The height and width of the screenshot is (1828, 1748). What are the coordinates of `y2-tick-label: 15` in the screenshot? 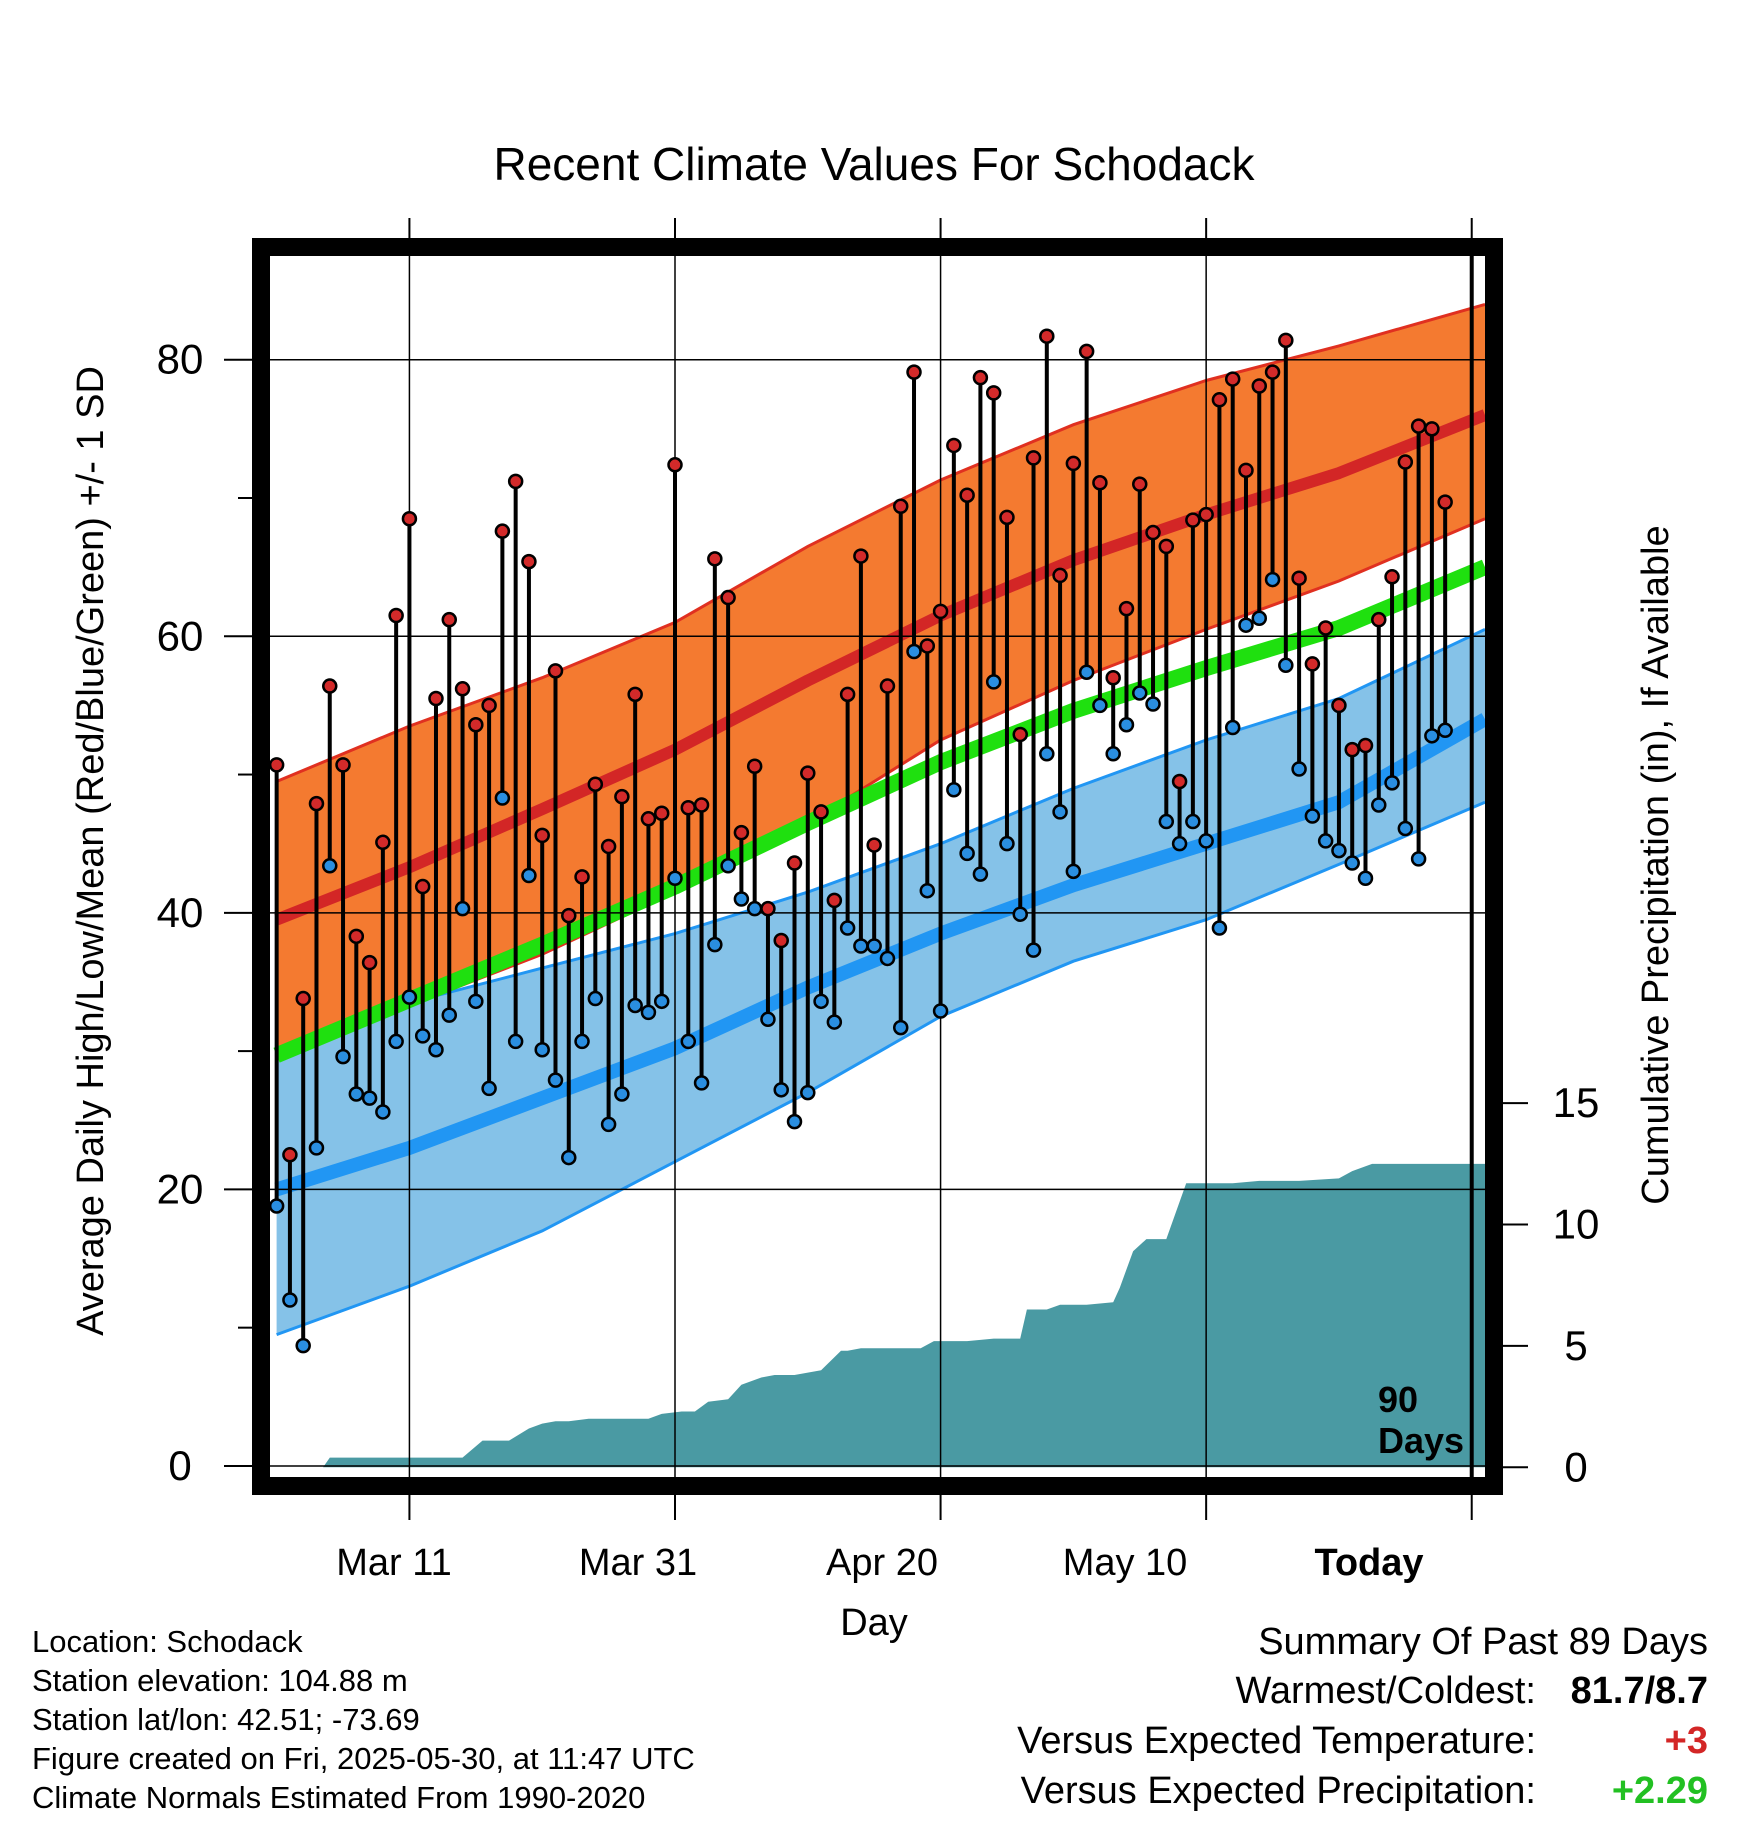 It's located at (1576, 1102).